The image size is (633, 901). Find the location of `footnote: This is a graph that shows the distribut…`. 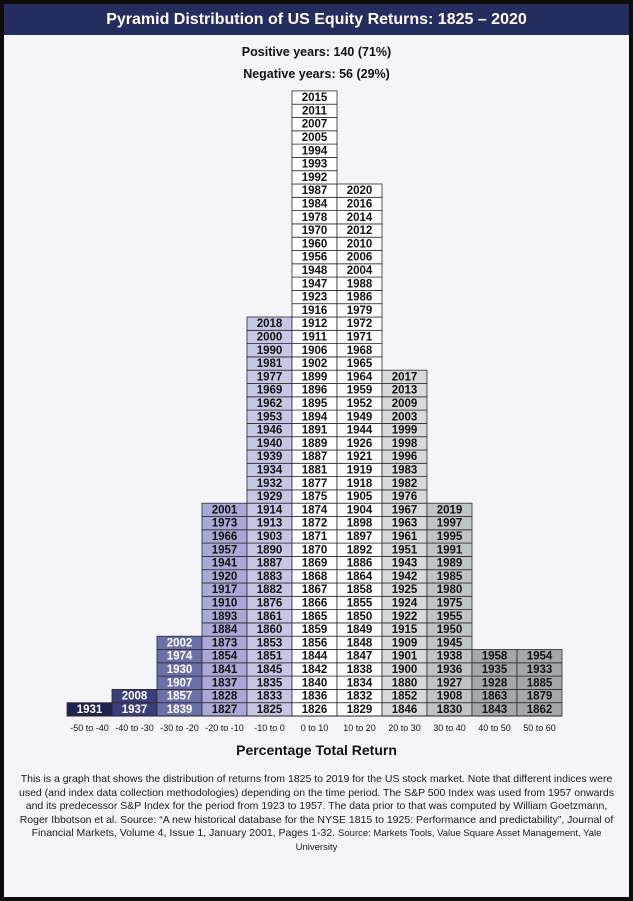

footnote: This is a graph that shows the distribut… is located at coordinates (316, 813).